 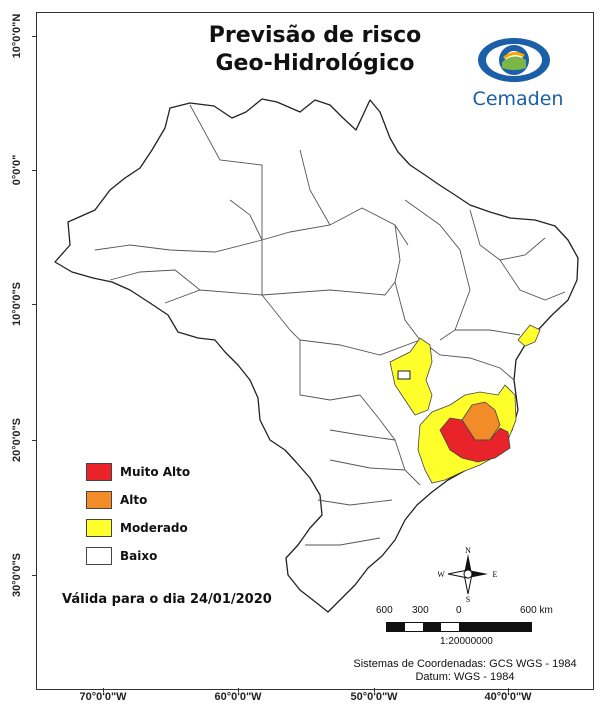 I want to click on scale-label: 0, so click(x=459, y=610).